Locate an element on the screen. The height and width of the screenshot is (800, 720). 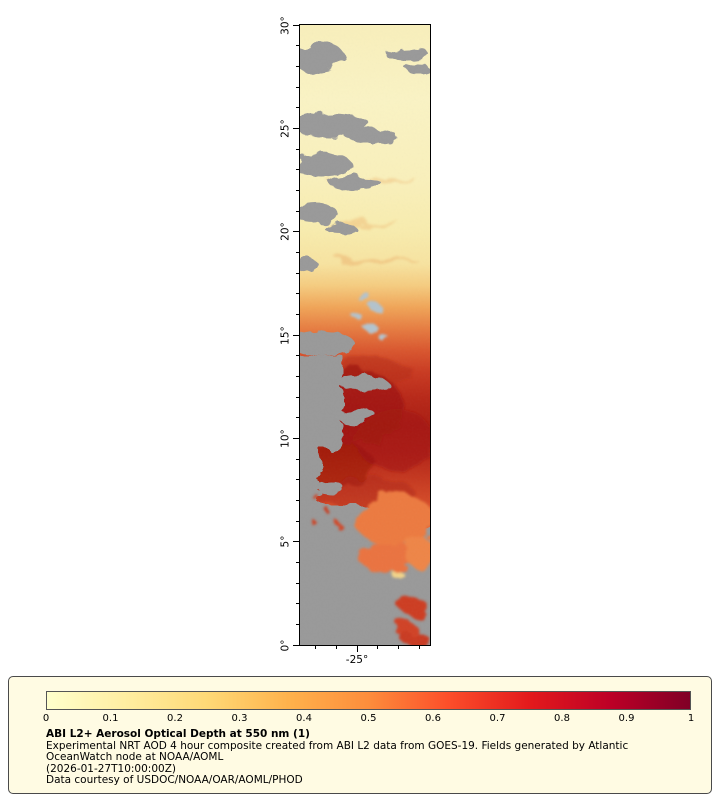
colorbar-tick-label: 0.5 is located at coordinates (368, 718).